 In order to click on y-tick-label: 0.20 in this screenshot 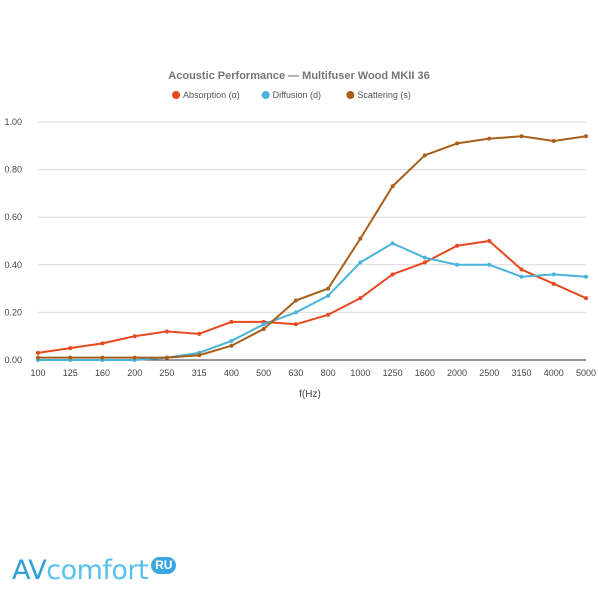, I will do `click(13, 312)`.